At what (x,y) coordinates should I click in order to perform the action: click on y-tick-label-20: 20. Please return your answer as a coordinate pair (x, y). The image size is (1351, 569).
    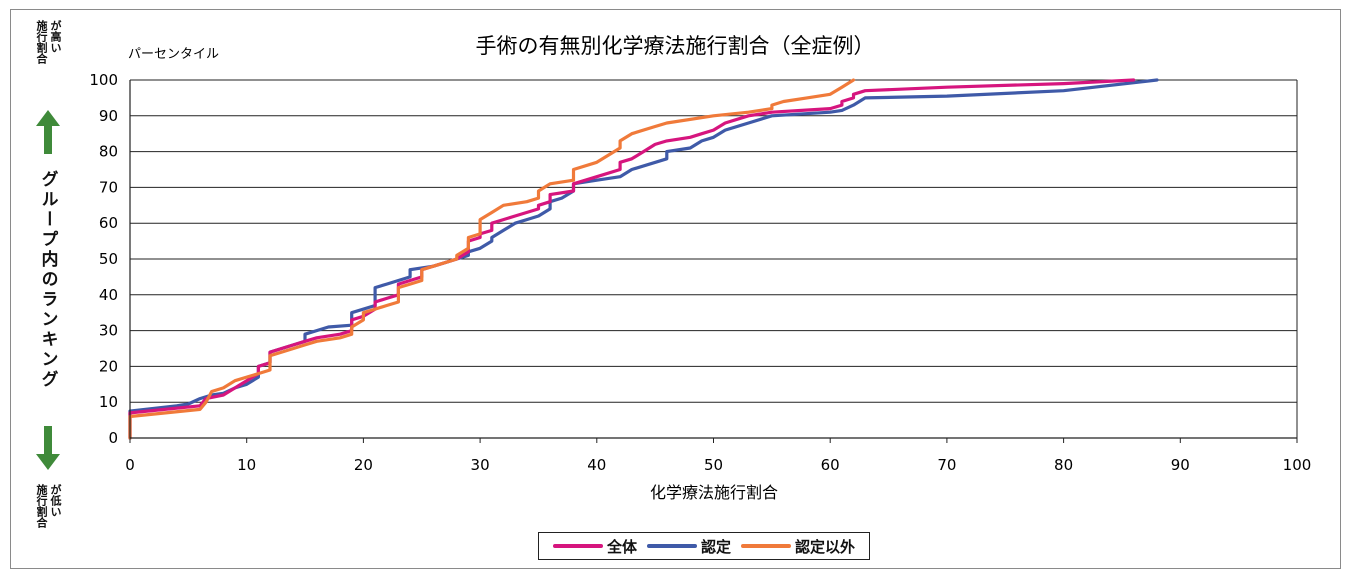
    Looking at the image, I should click on (108, 366).